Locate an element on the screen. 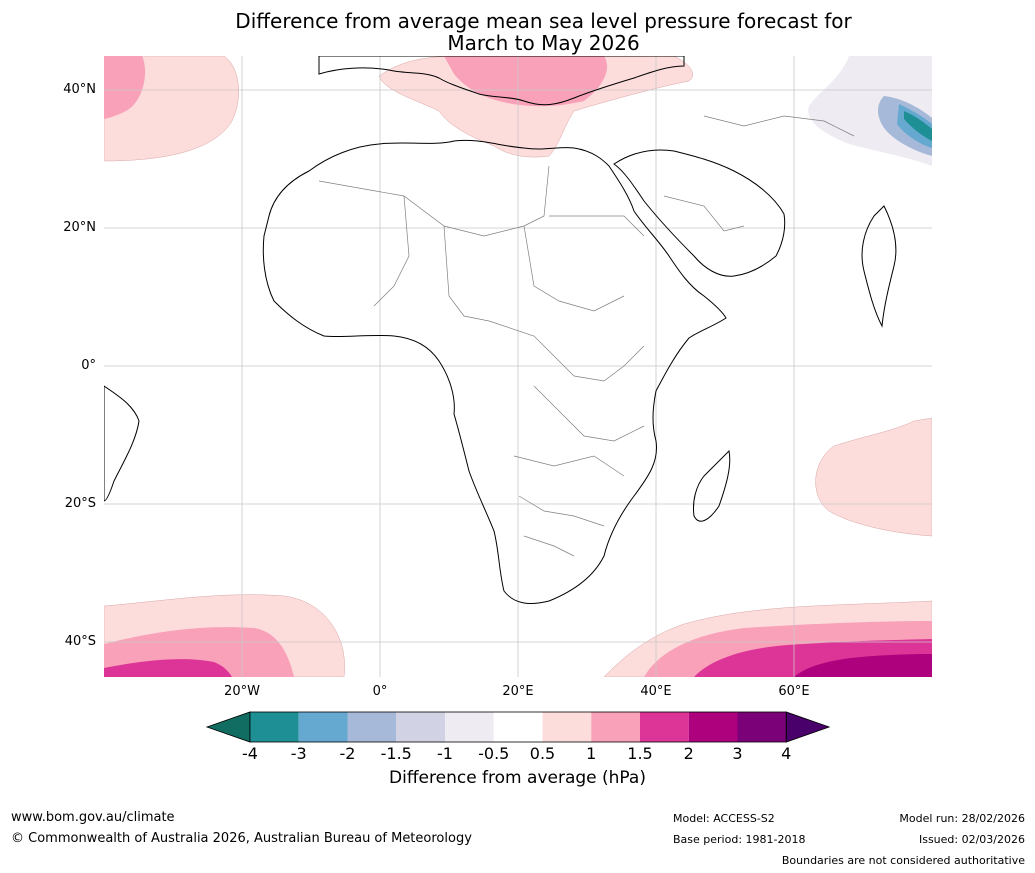 This screenshot has width=1035, height=873. anomaly-sw-atlantic-1.5 is located at coordinates (168, 668).